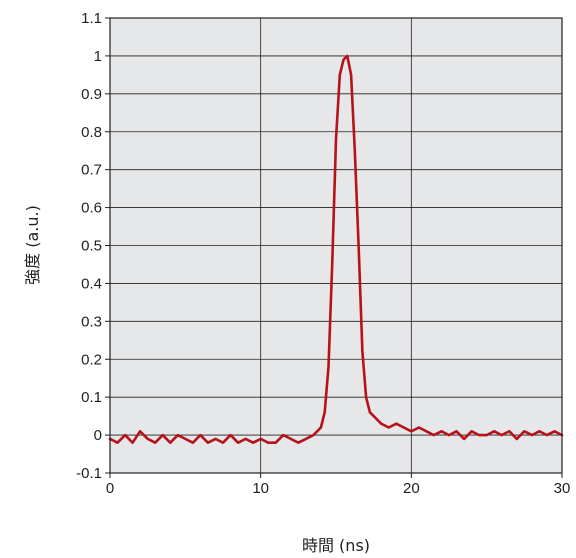  Describe the element at coordinates (91, 170) in the screenshot. I see `y-tick-label: 0.7` at that location.